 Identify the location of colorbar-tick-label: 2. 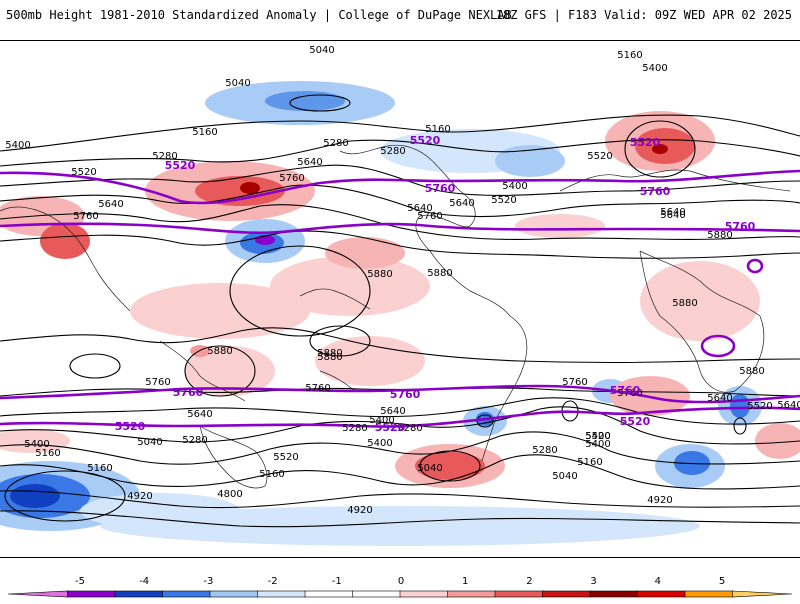
(529, 581).